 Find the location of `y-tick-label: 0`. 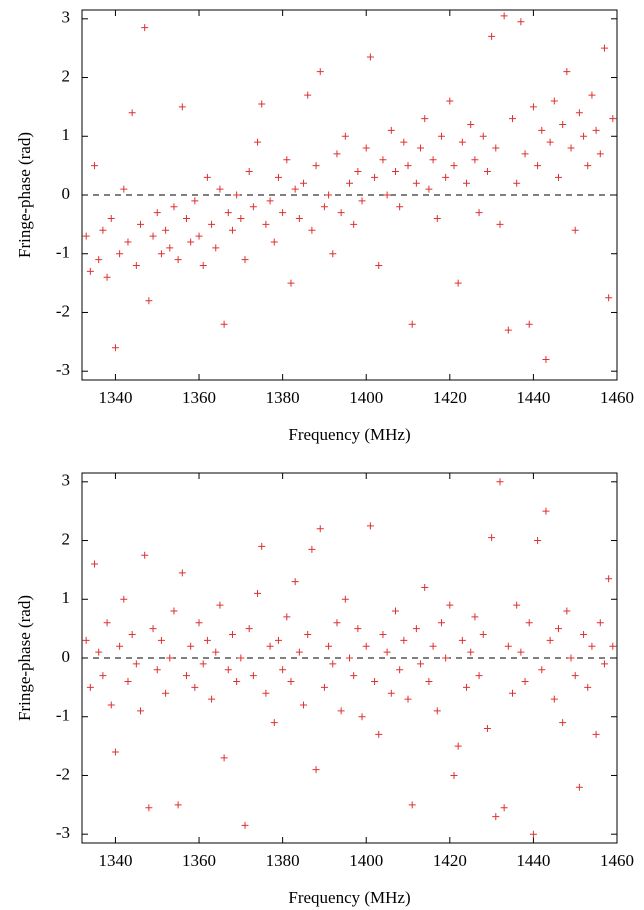

y-tick-label: 0 is located at coordinates (66, 656).